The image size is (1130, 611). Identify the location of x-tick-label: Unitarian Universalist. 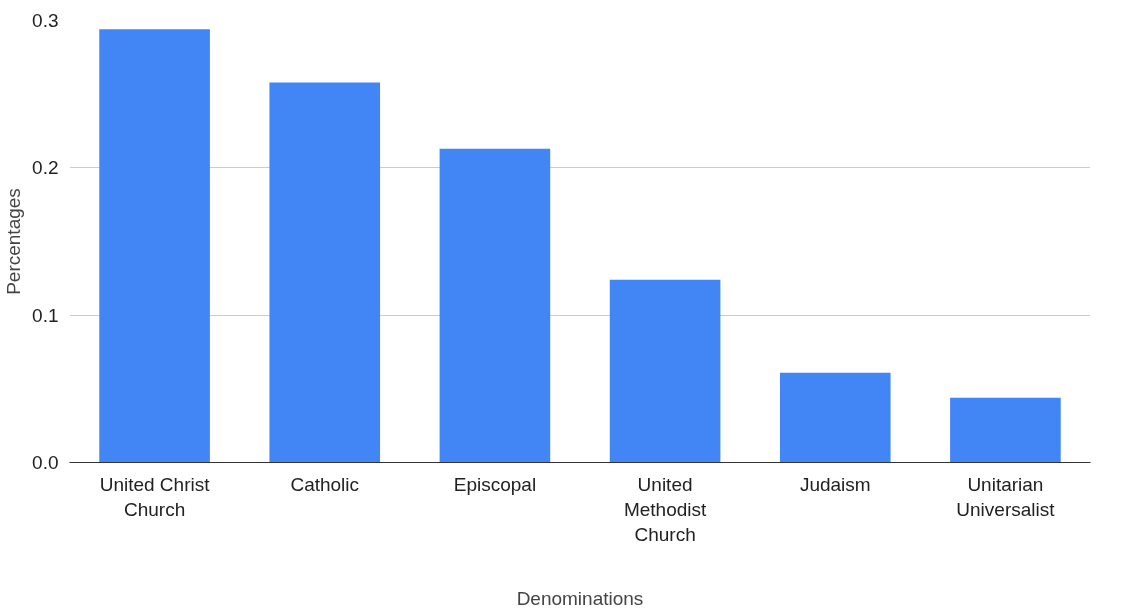
(1006, 496).